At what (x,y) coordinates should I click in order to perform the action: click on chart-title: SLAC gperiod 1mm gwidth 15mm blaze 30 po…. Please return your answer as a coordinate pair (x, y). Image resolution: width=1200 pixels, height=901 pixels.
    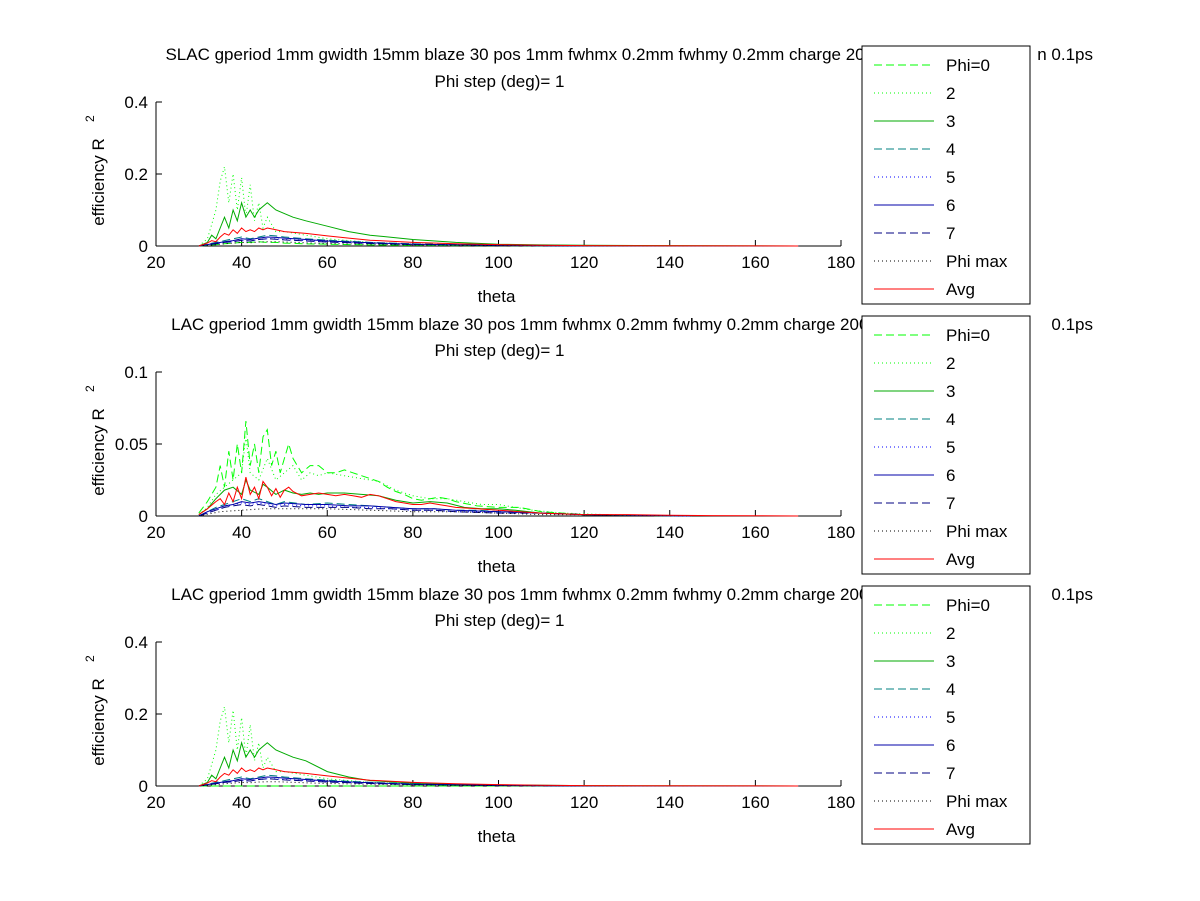
    Looking at the image, I should click on (524, 54).